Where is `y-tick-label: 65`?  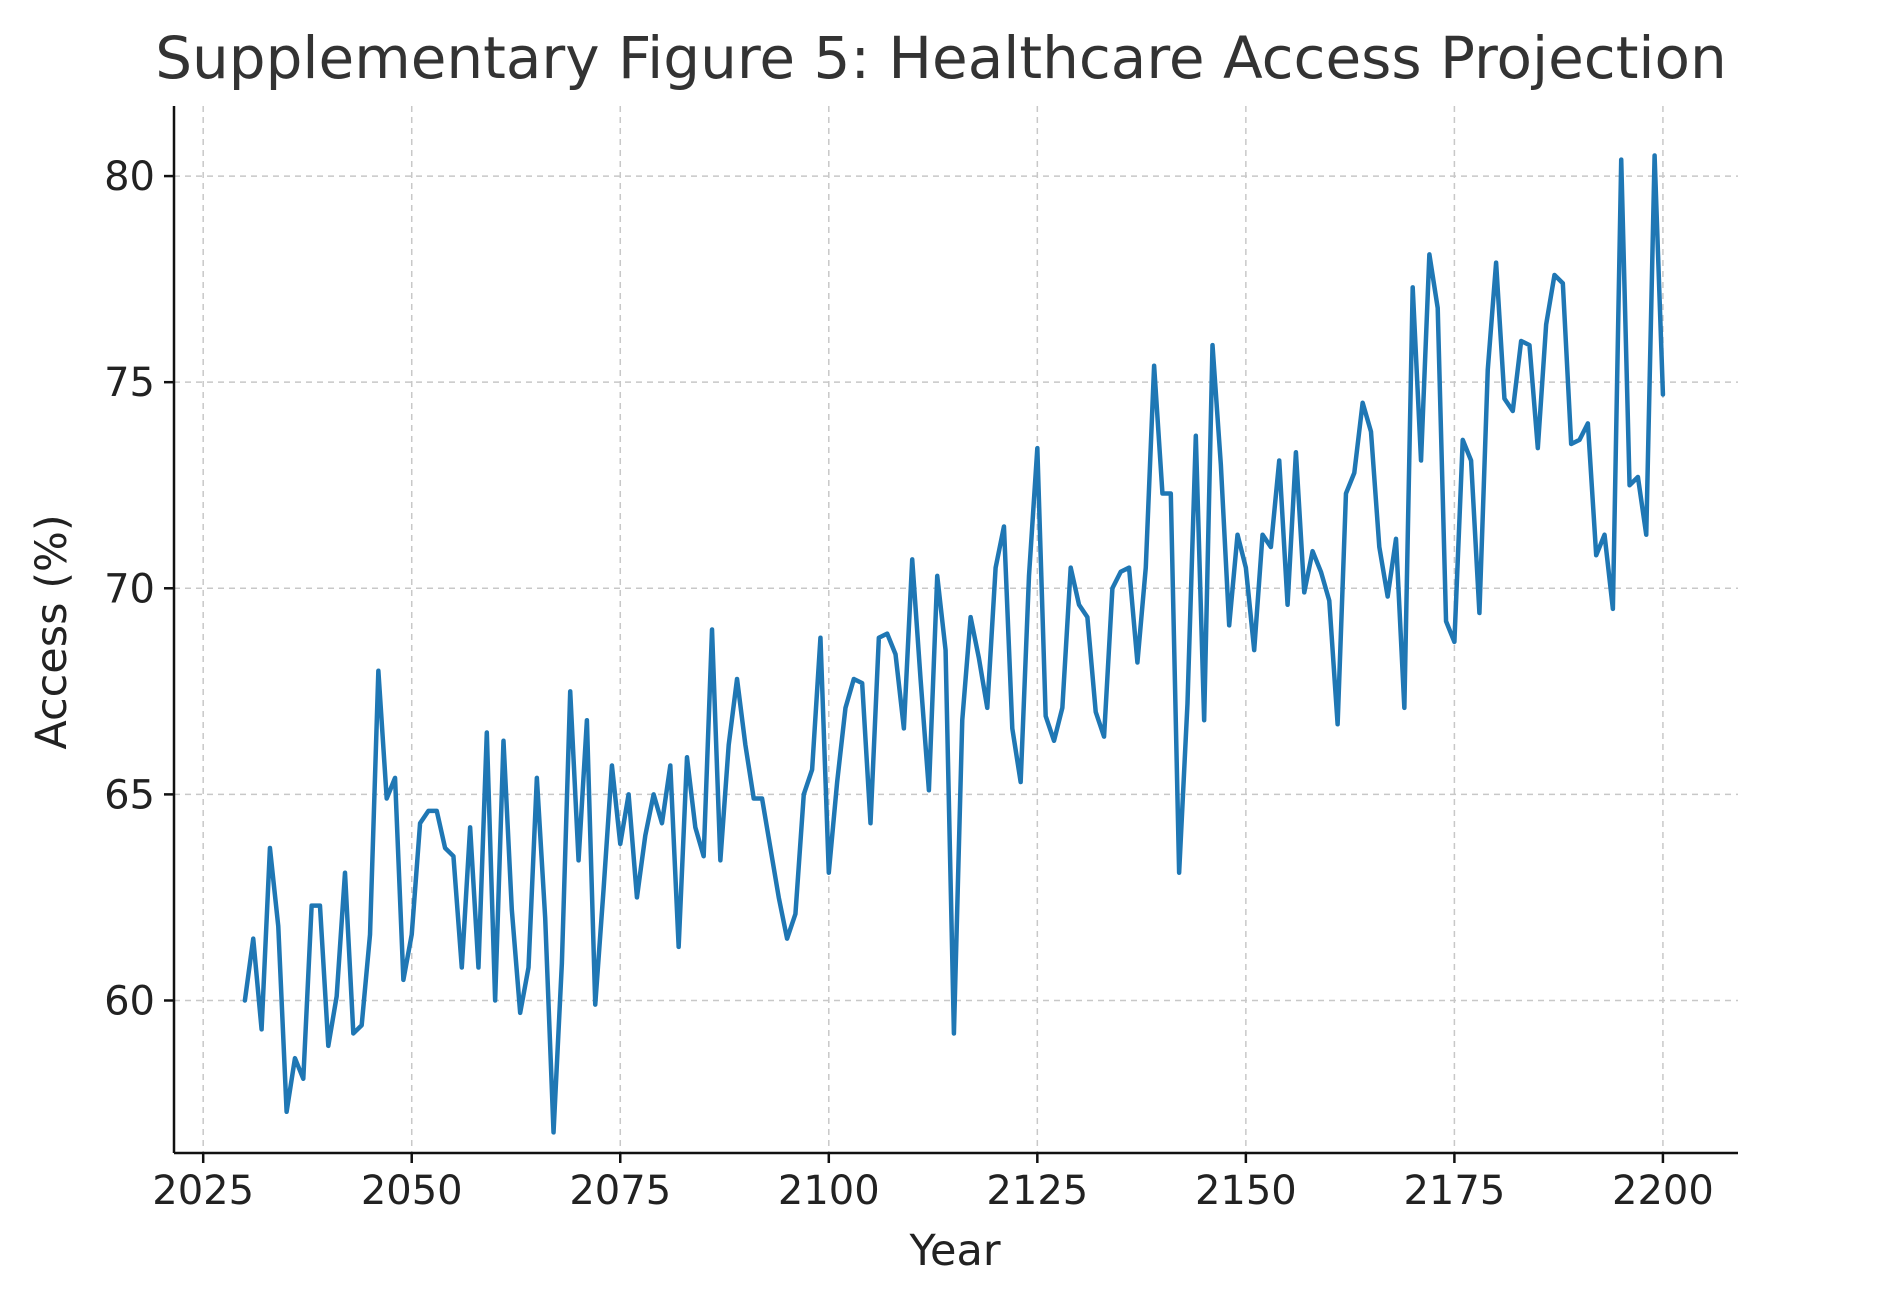
y-tick-label: 65 is located at coordinates (129, 795).